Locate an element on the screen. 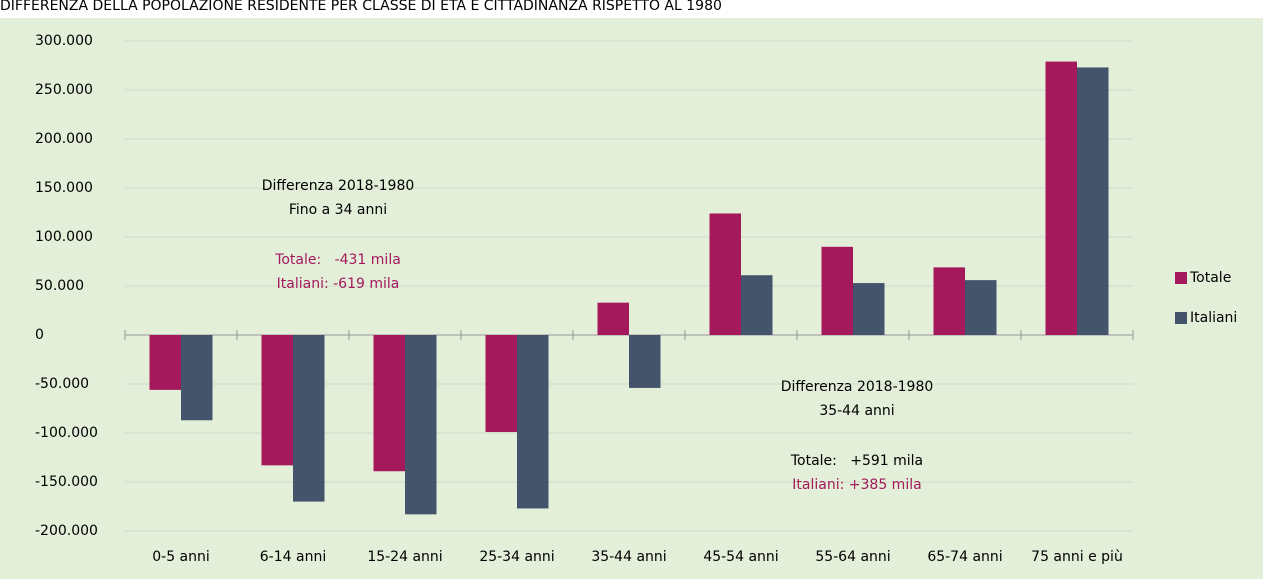  x-tick-label: 15-24 anni is located at coordinates (404, 557).